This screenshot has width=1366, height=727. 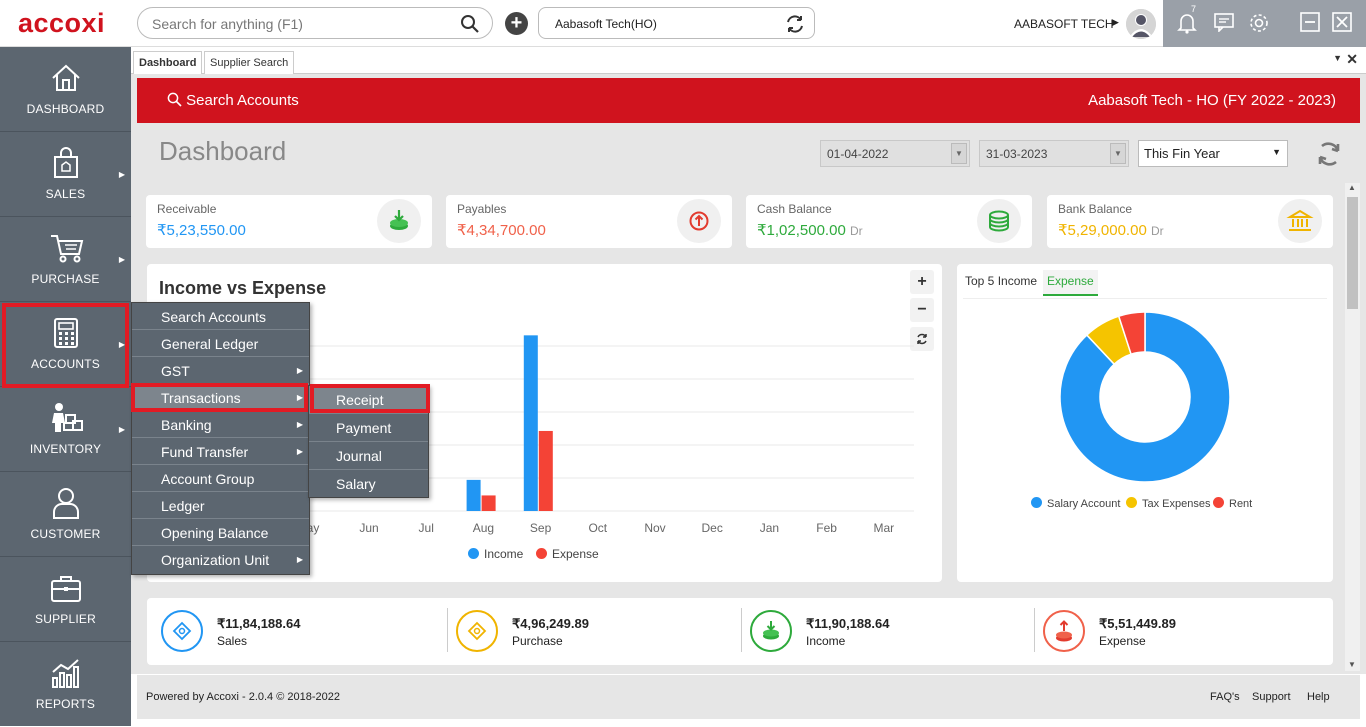 I want to click on slice-rent, so click(x=1131, y=333).